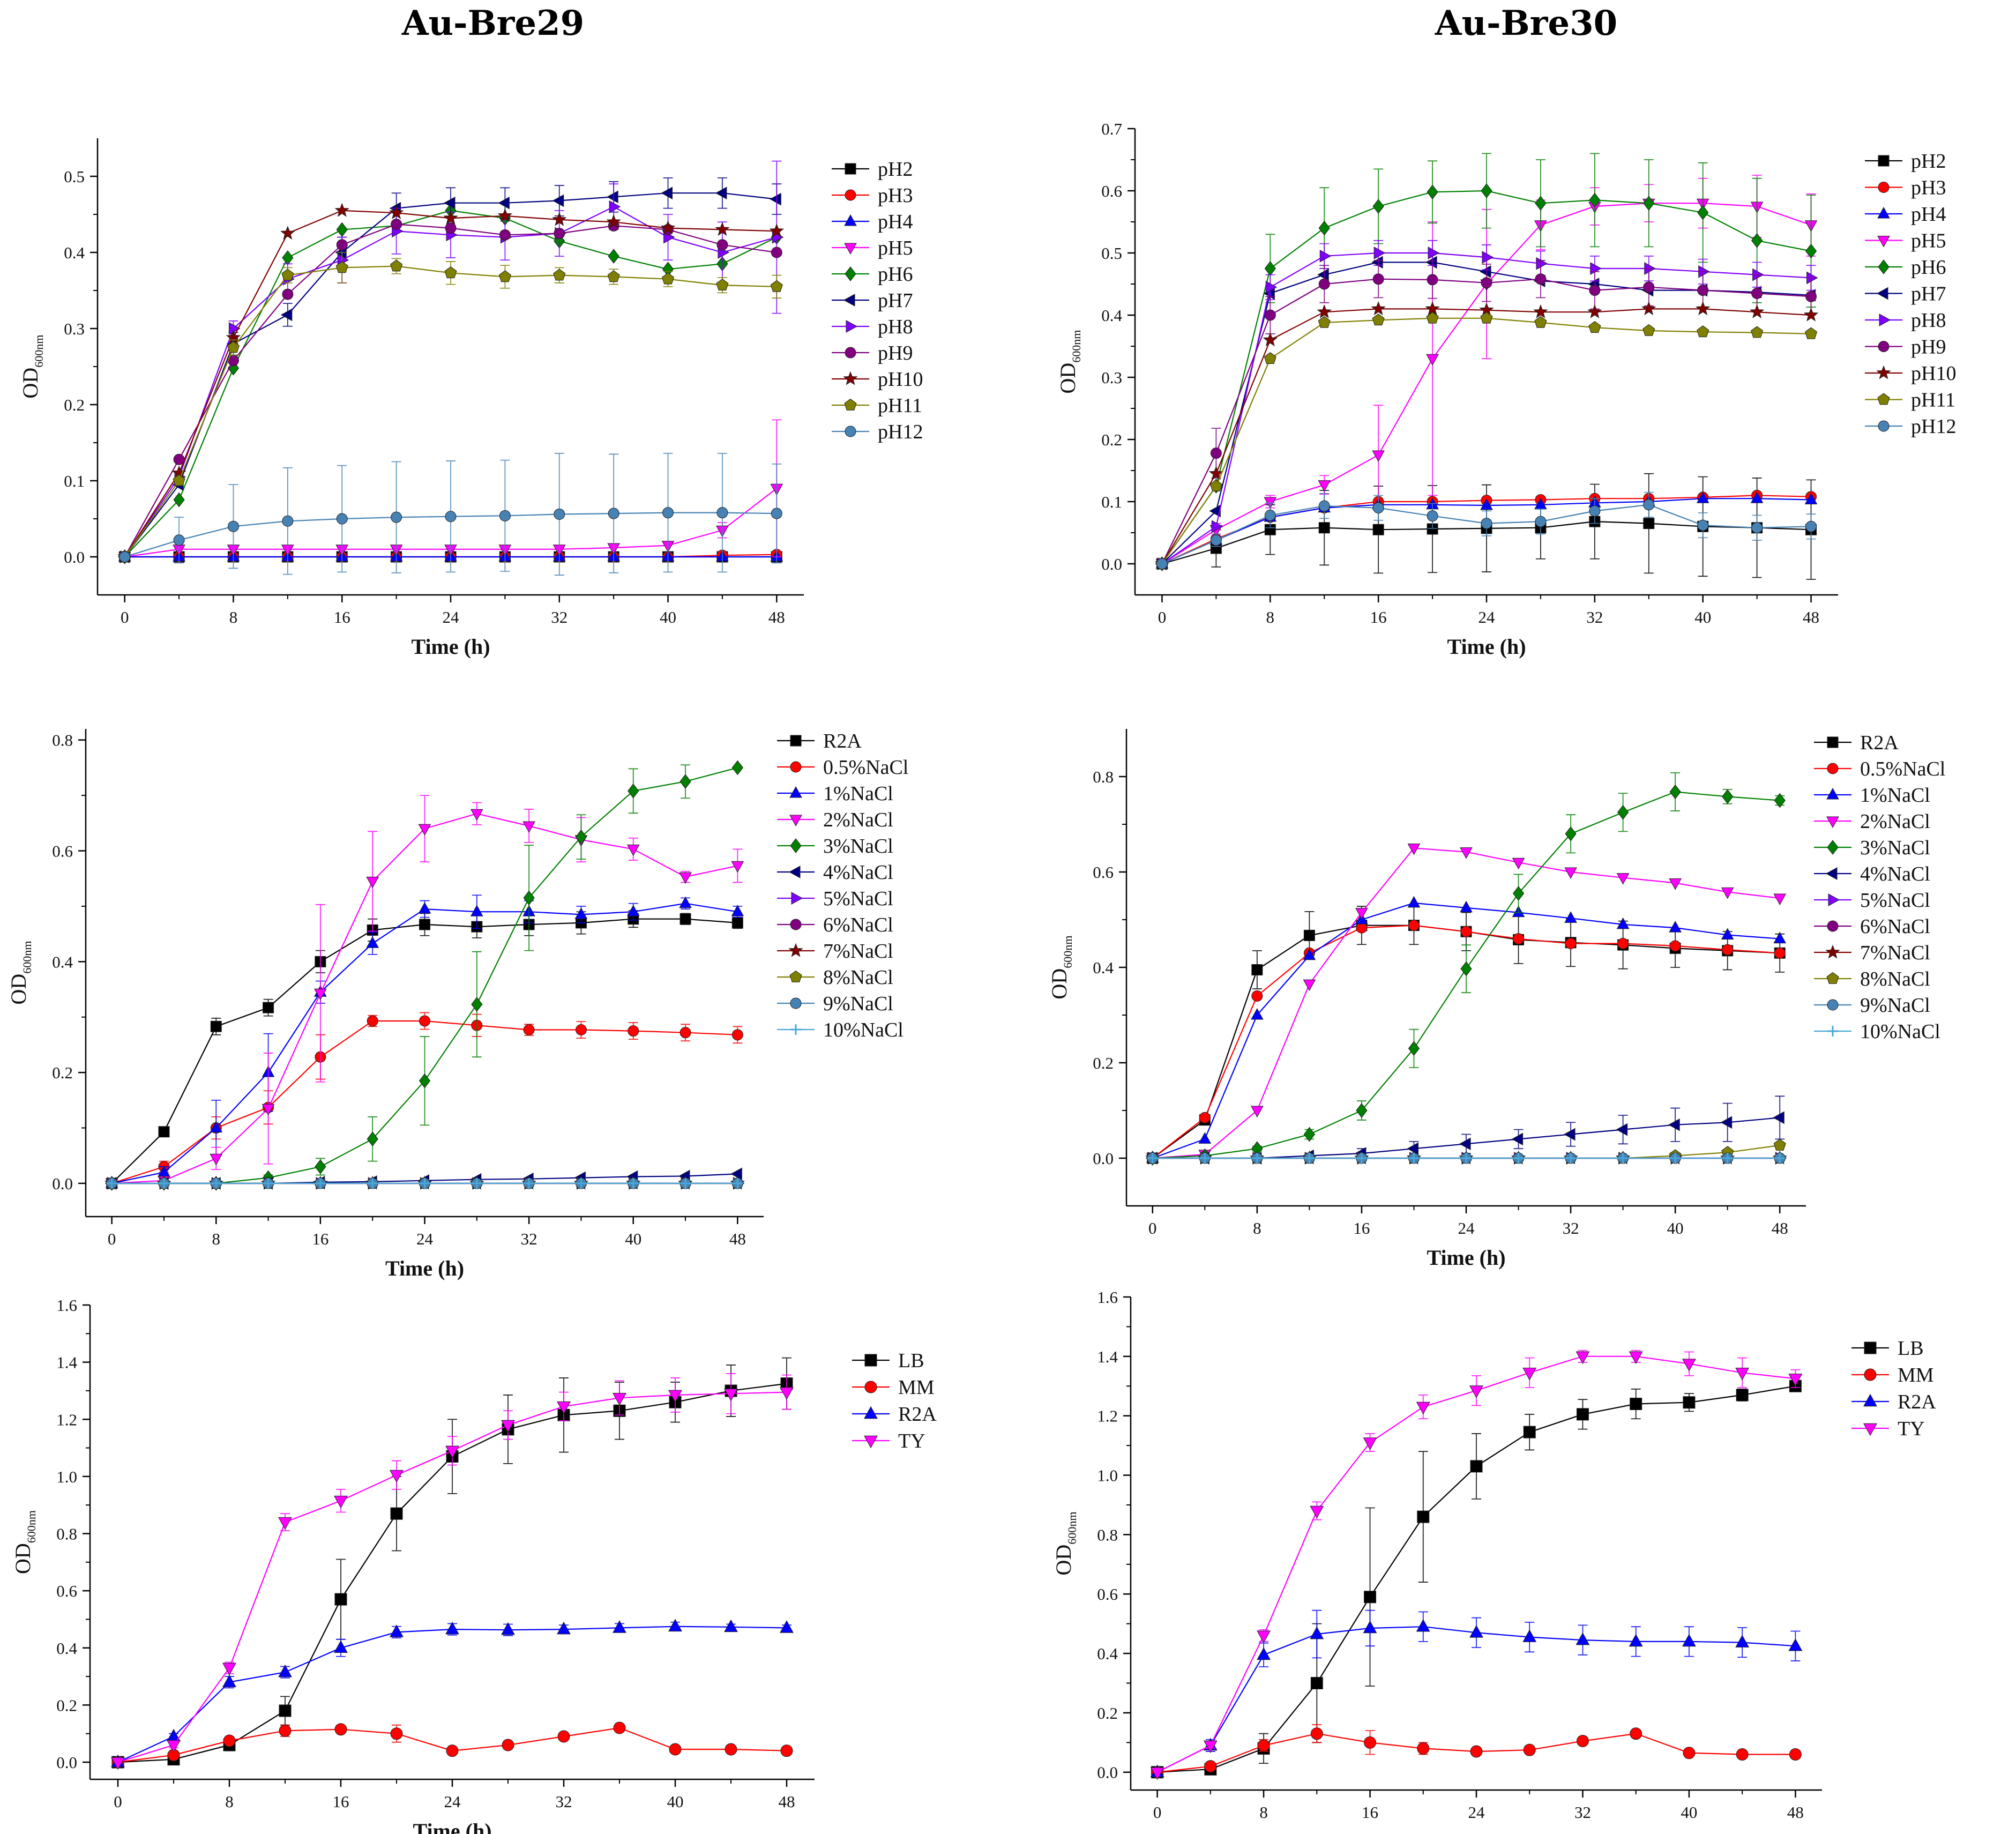 The image size is (2016, 1834). Describe the element at coordinates (901, 380) in the screenshot. I see `legend-label-ph10: pH10` at that location.